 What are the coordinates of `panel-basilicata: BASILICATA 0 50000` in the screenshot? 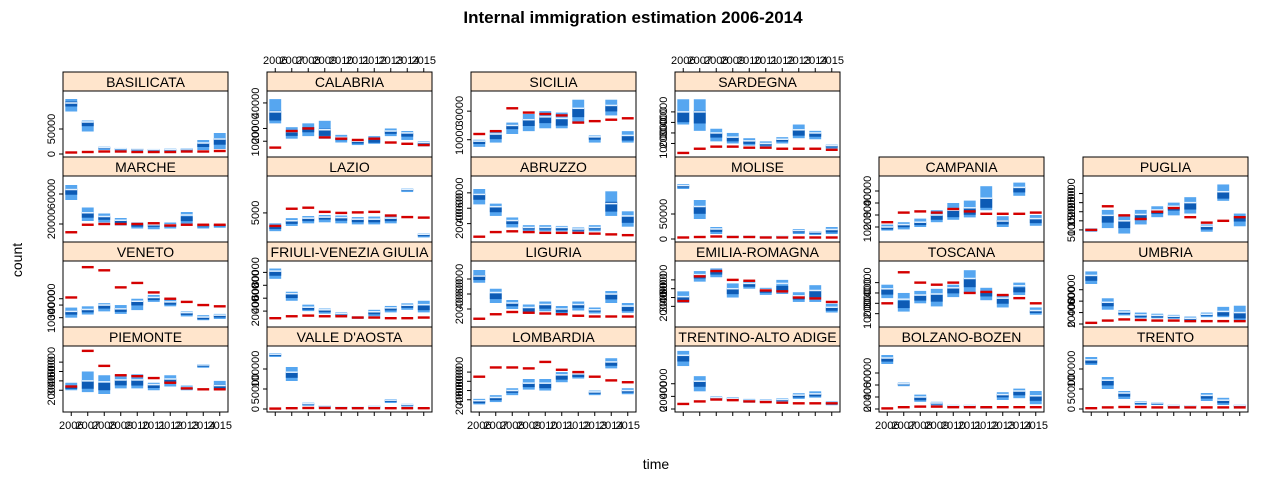 It's located at (137, 114).